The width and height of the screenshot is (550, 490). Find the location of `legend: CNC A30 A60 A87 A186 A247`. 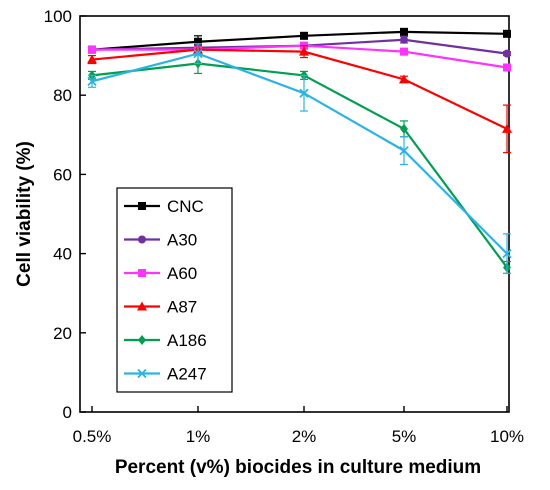

legend: CNC A30 A60 A87 A186 A247 is located at coordinates (174, 290).